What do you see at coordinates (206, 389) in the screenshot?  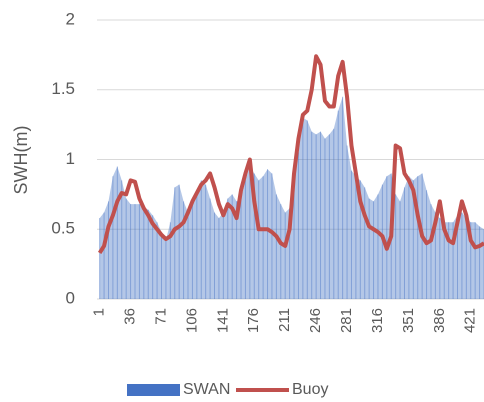 I see `legend-label: SWAN` at bounding box center [206, 389].